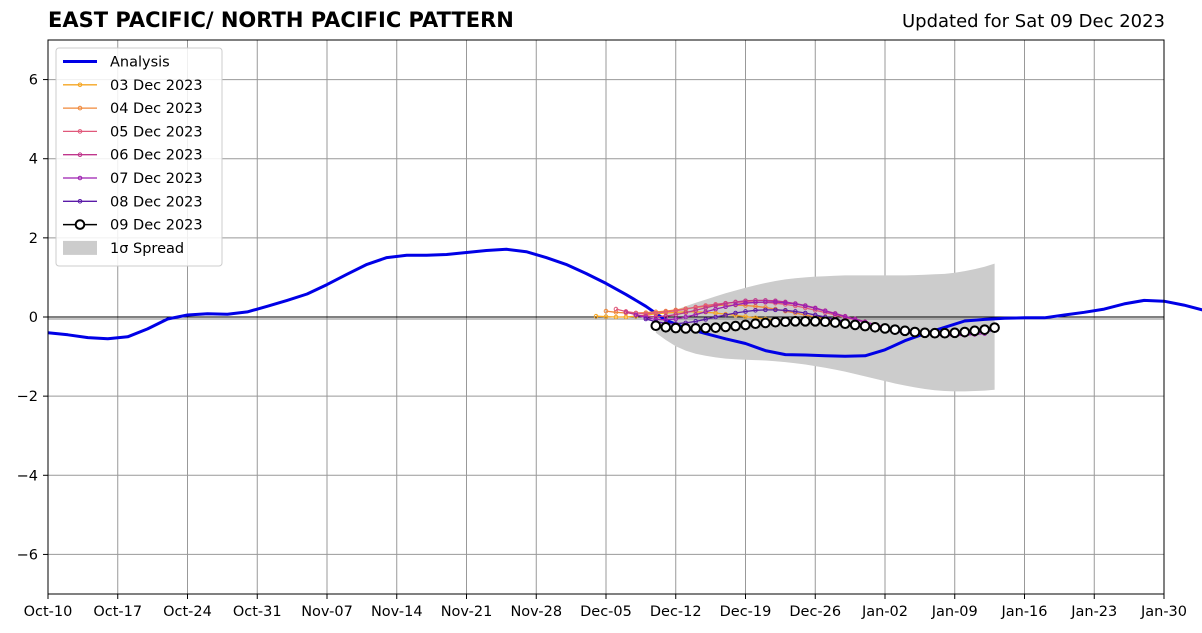 The width and height of the screenshot is (1202, 633). Describe the element at coordinates (147, 249) in the screenshot. I see `legend-label: 1σ Spread` at that location.